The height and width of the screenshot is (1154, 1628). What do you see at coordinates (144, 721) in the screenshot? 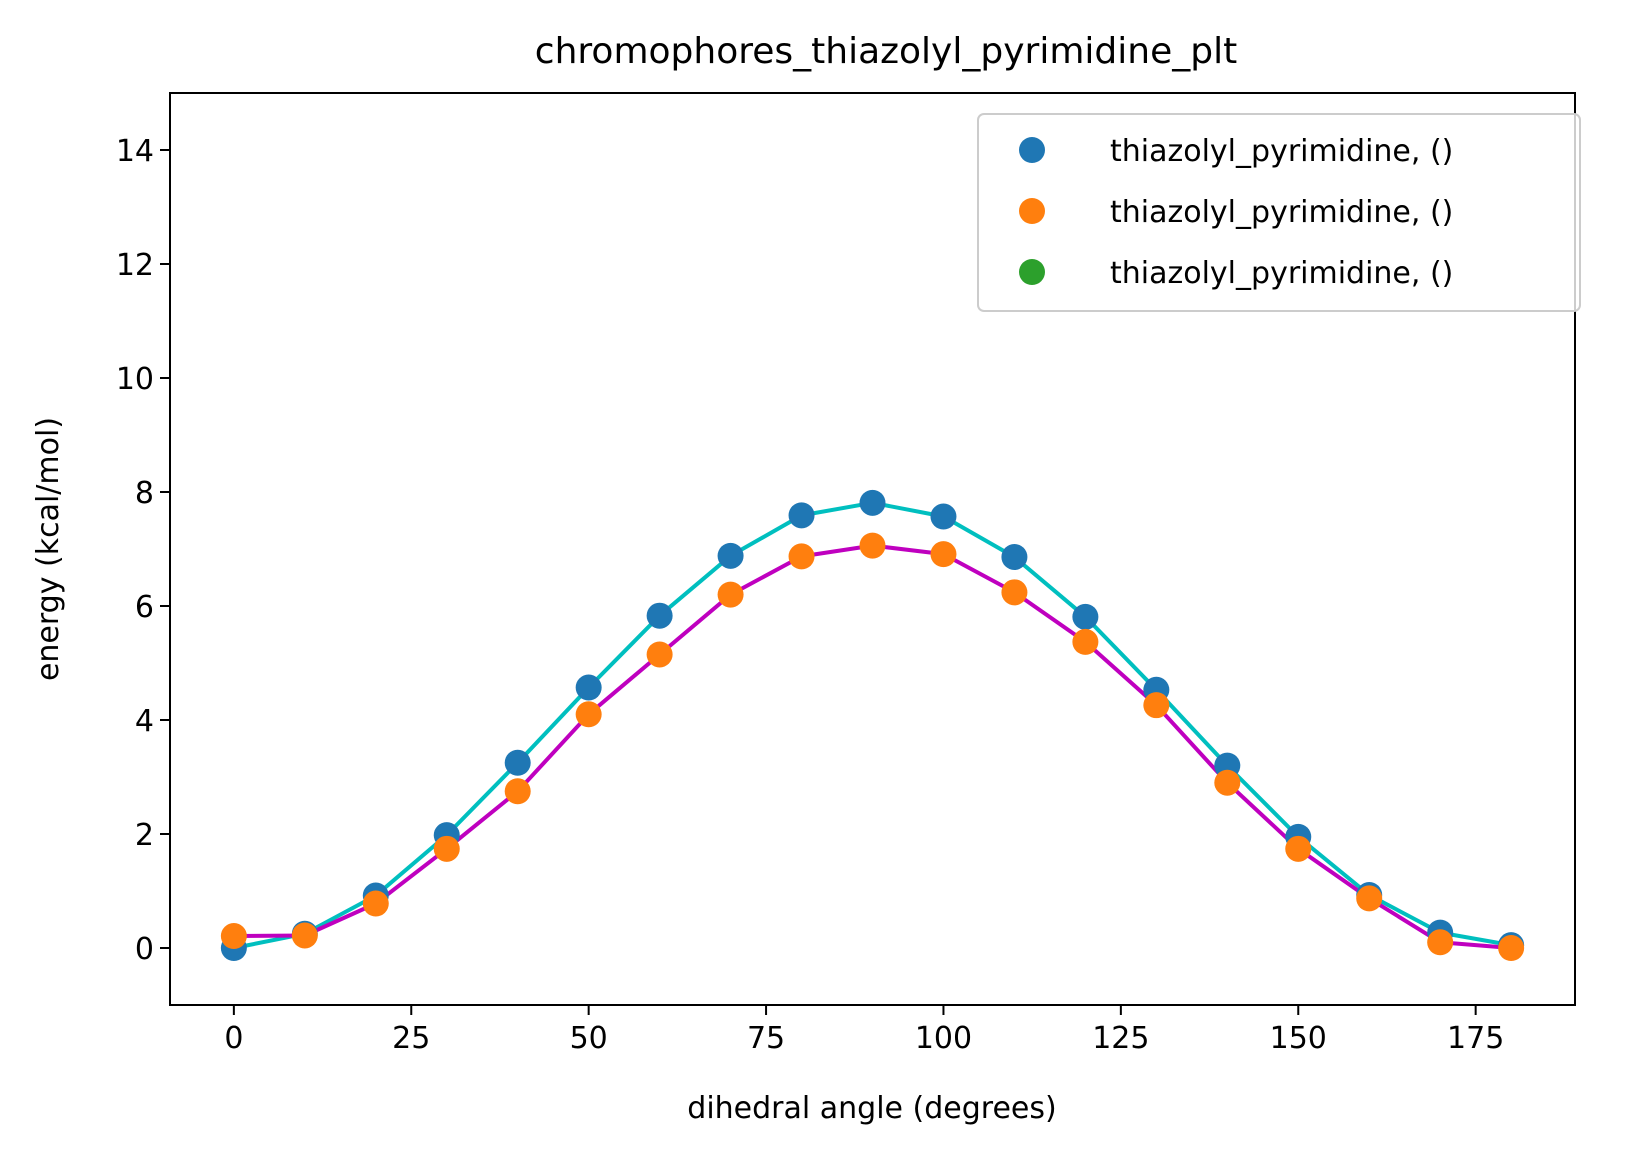
I see `y-tick-label: 4` at bounding box center [144, 721].